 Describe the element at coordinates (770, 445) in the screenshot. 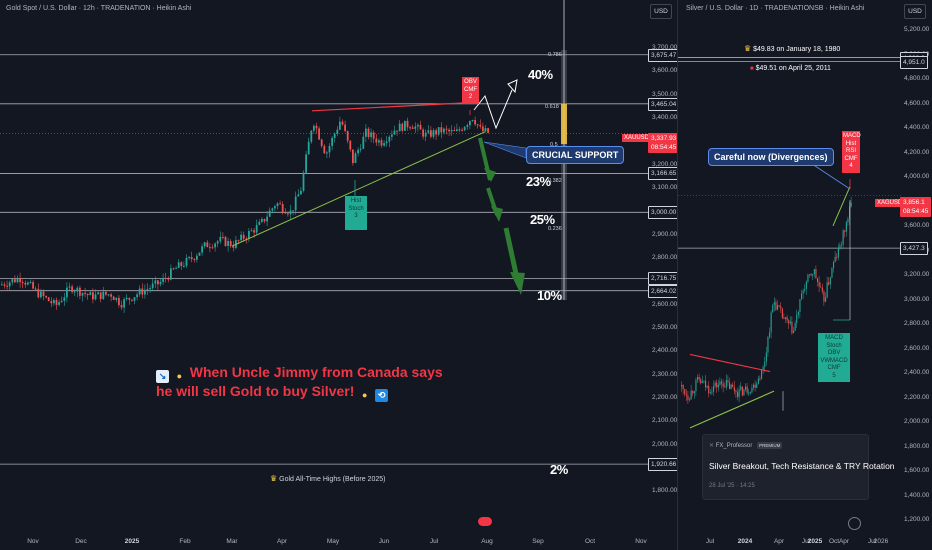

I see `premium-badge: PREMIUM` at that location.